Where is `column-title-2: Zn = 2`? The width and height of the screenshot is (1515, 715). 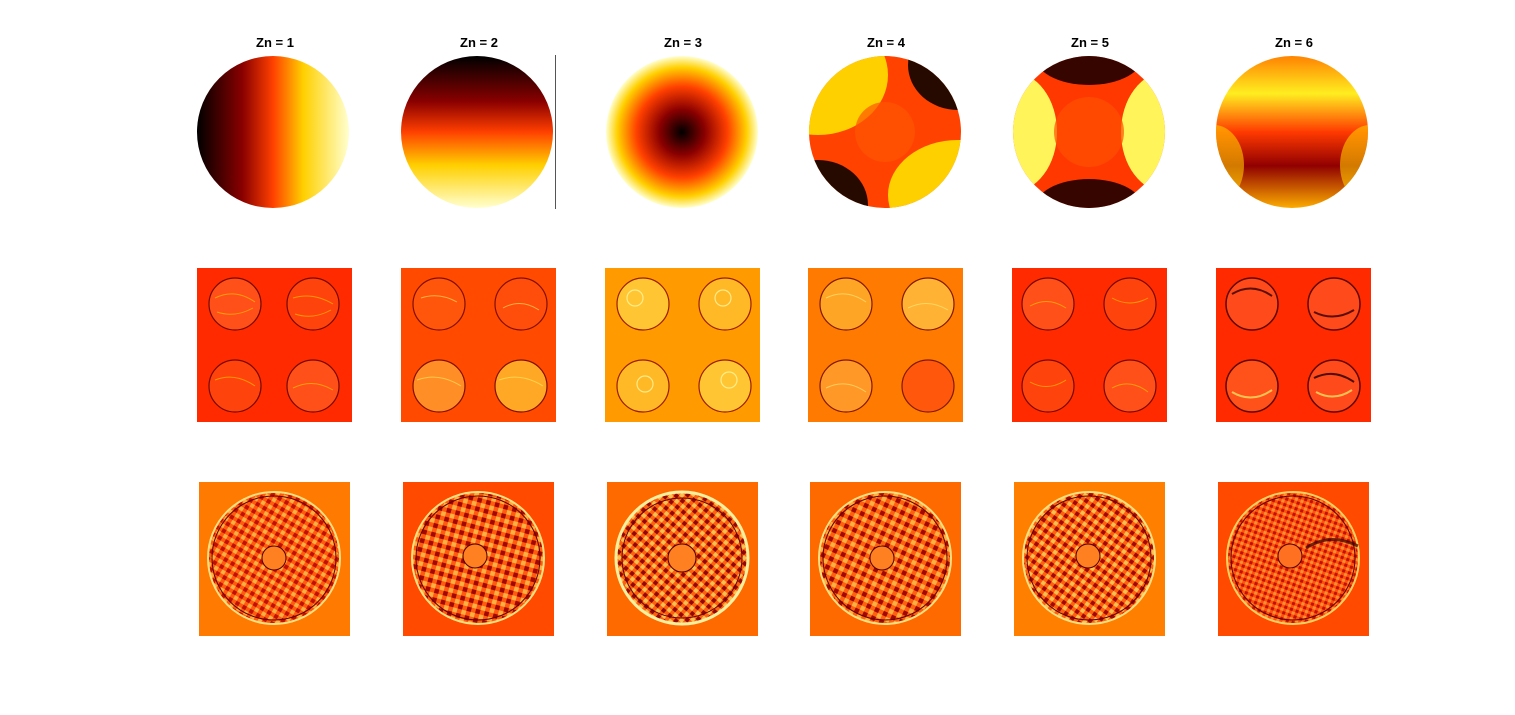
column-title-2: Zn = 2 is located at coordinates (479, 42).